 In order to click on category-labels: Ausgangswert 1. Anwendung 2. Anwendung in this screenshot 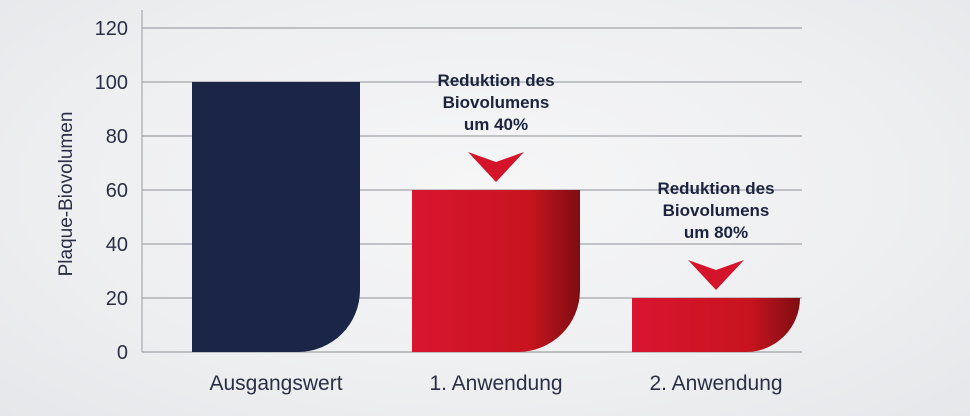, I will do `click(495, 383)`.